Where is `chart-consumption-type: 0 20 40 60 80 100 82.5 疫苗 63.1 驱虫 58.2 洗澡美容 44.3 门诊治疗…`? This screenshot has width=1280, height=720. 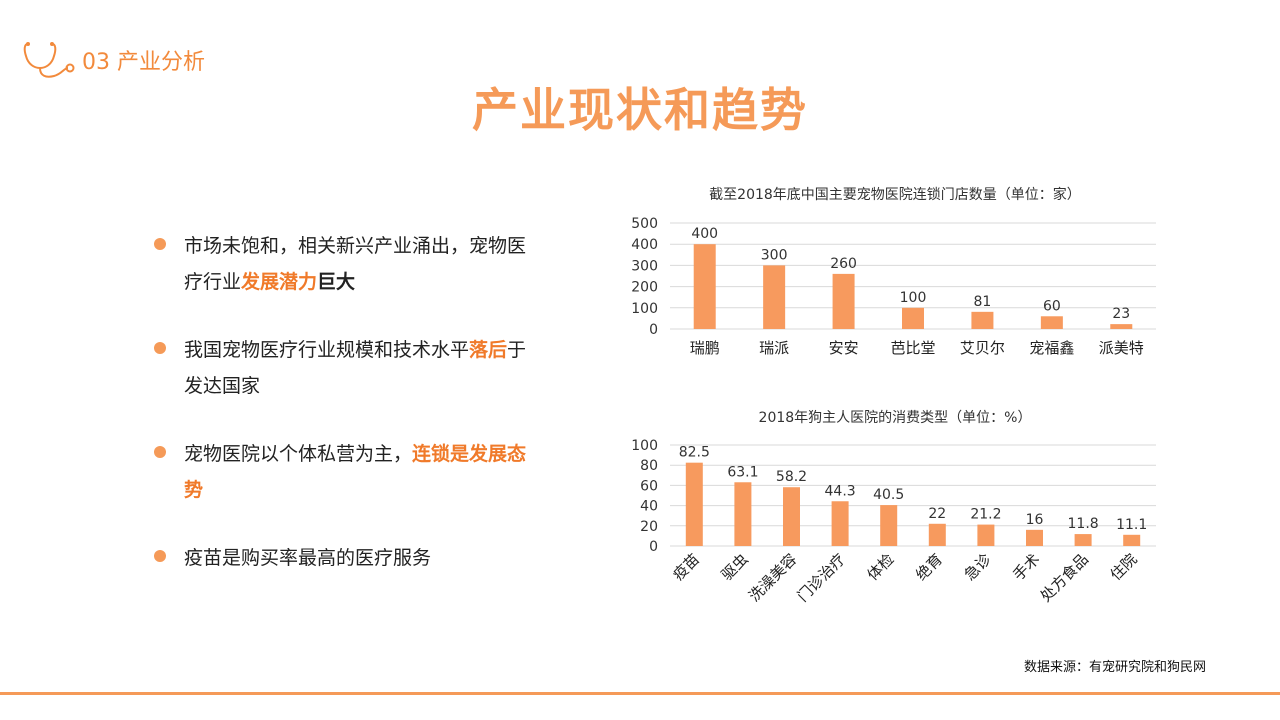
chart-consumption-type: 0 20 40 60 80 100 82.5 疫苗 63.1 驱虫 58.2 洗澡美容 44.3 门诊治疗… is located at coordinates (893, 521).